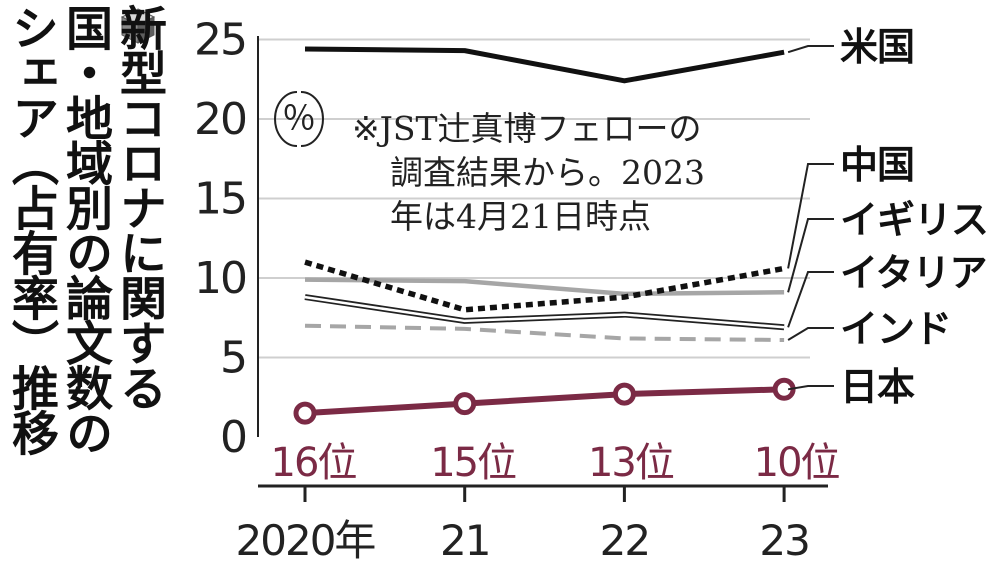 The image size is (1000, 562). What do you see at coordinates (914, 220) in the screenshot?
I see `series-label: イギリス` at bounding box center [914, 220].